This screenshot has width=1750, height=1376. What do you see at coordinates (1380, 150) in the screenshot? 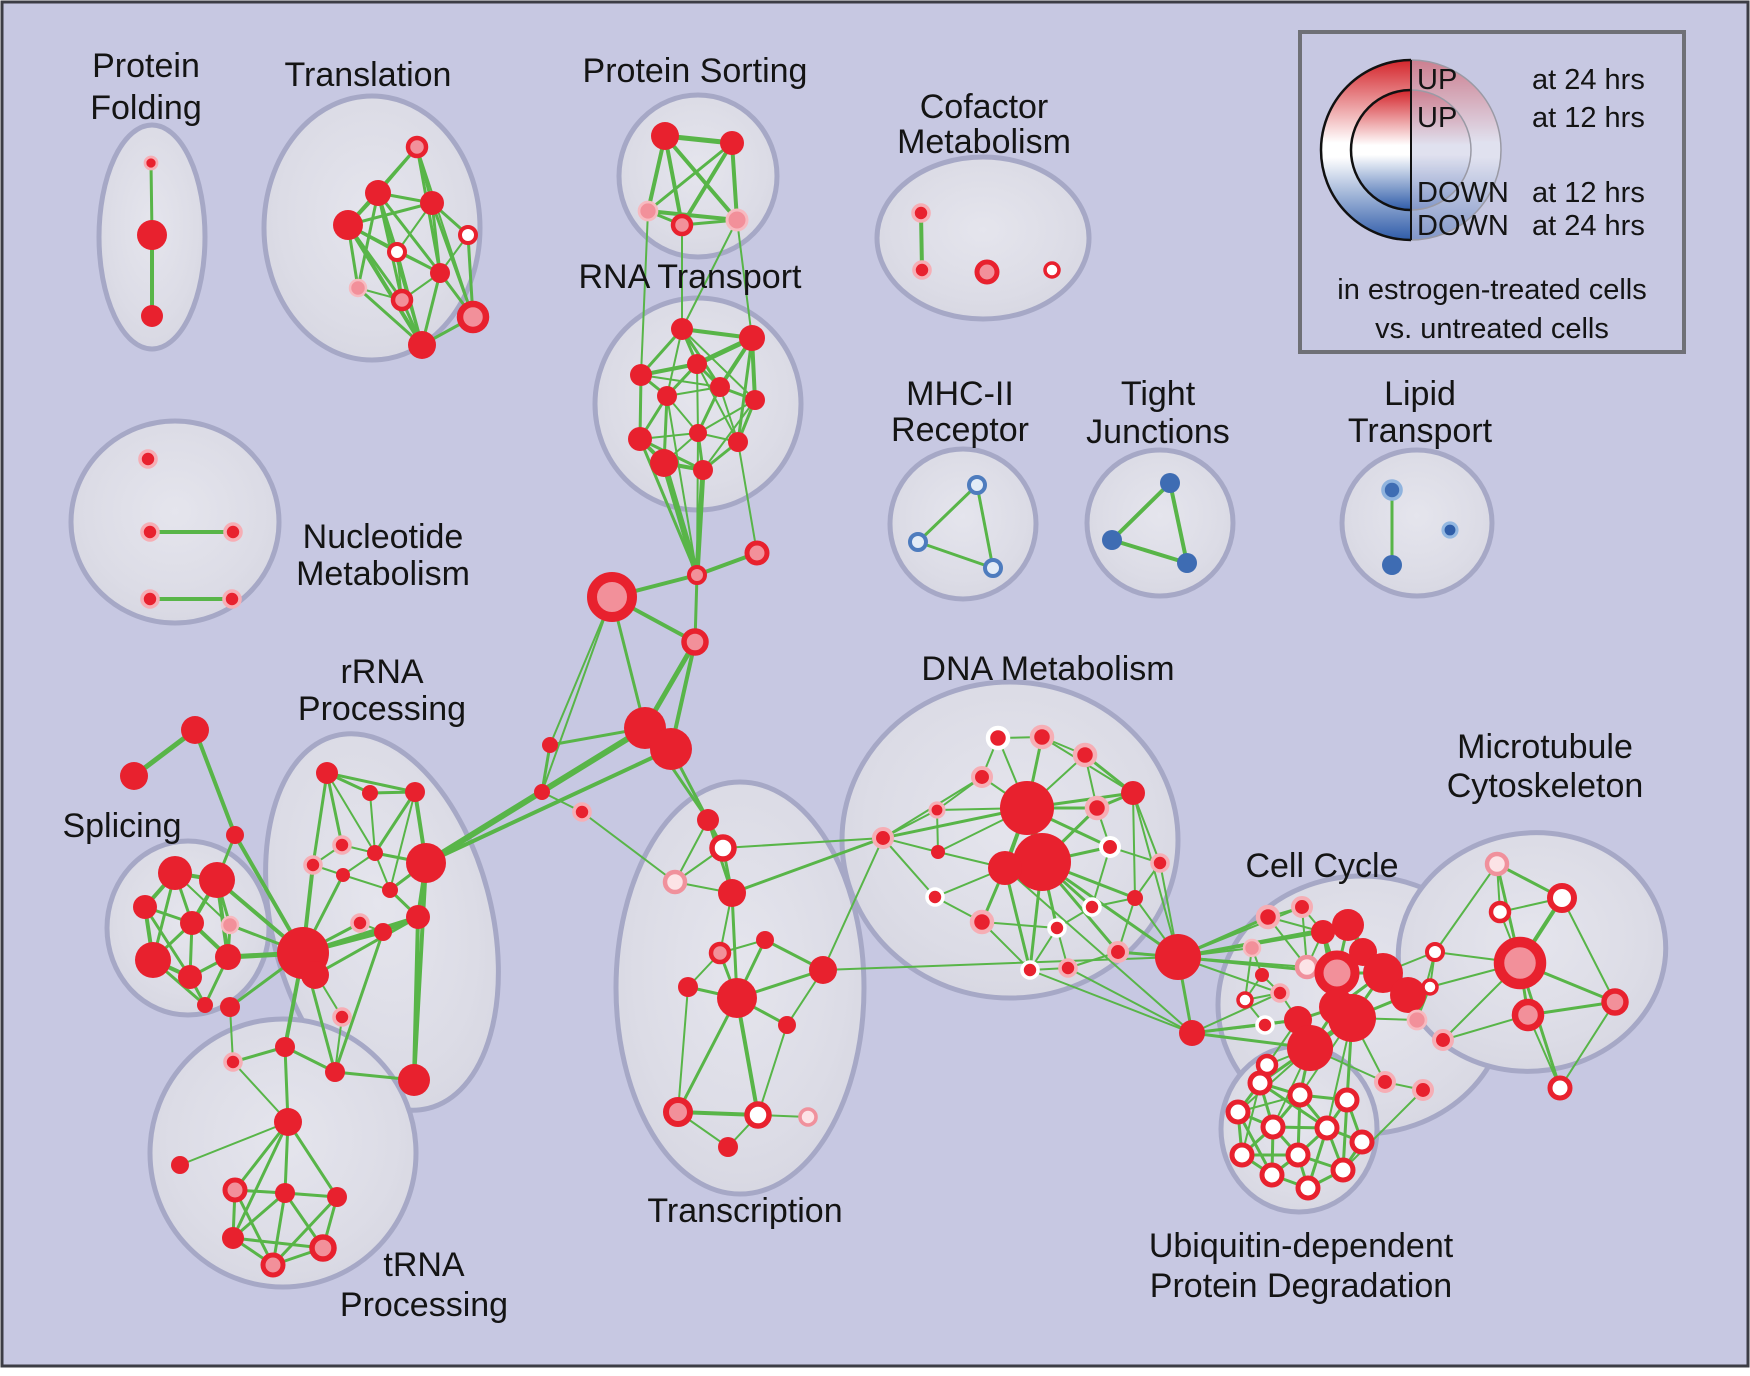
I see `legend-inner-left-arc` at bounding box center [1380, 150].